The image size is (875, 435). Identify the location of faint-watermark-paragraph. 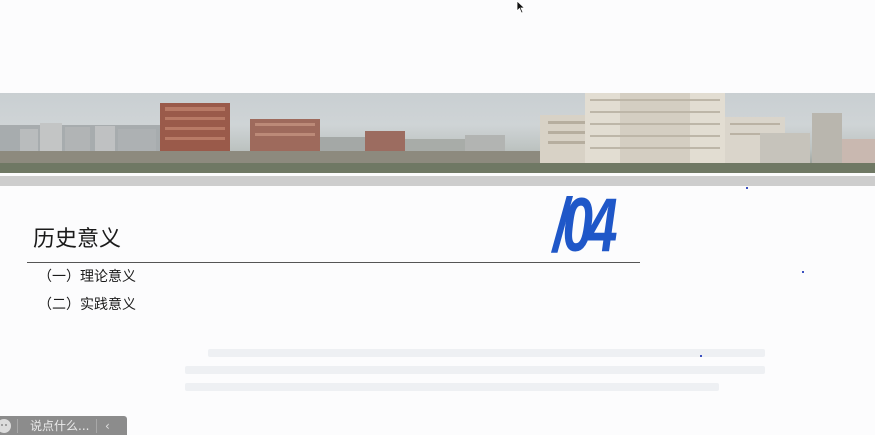
(475, 375).